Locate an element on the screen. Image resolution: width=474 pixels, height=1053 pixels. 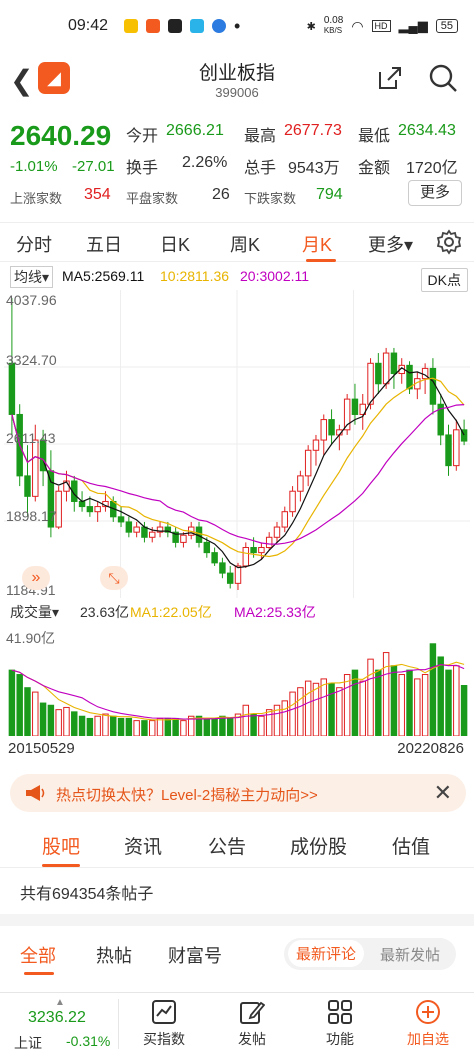
open-value: 2666.21 is located at coordinates (195, 130).